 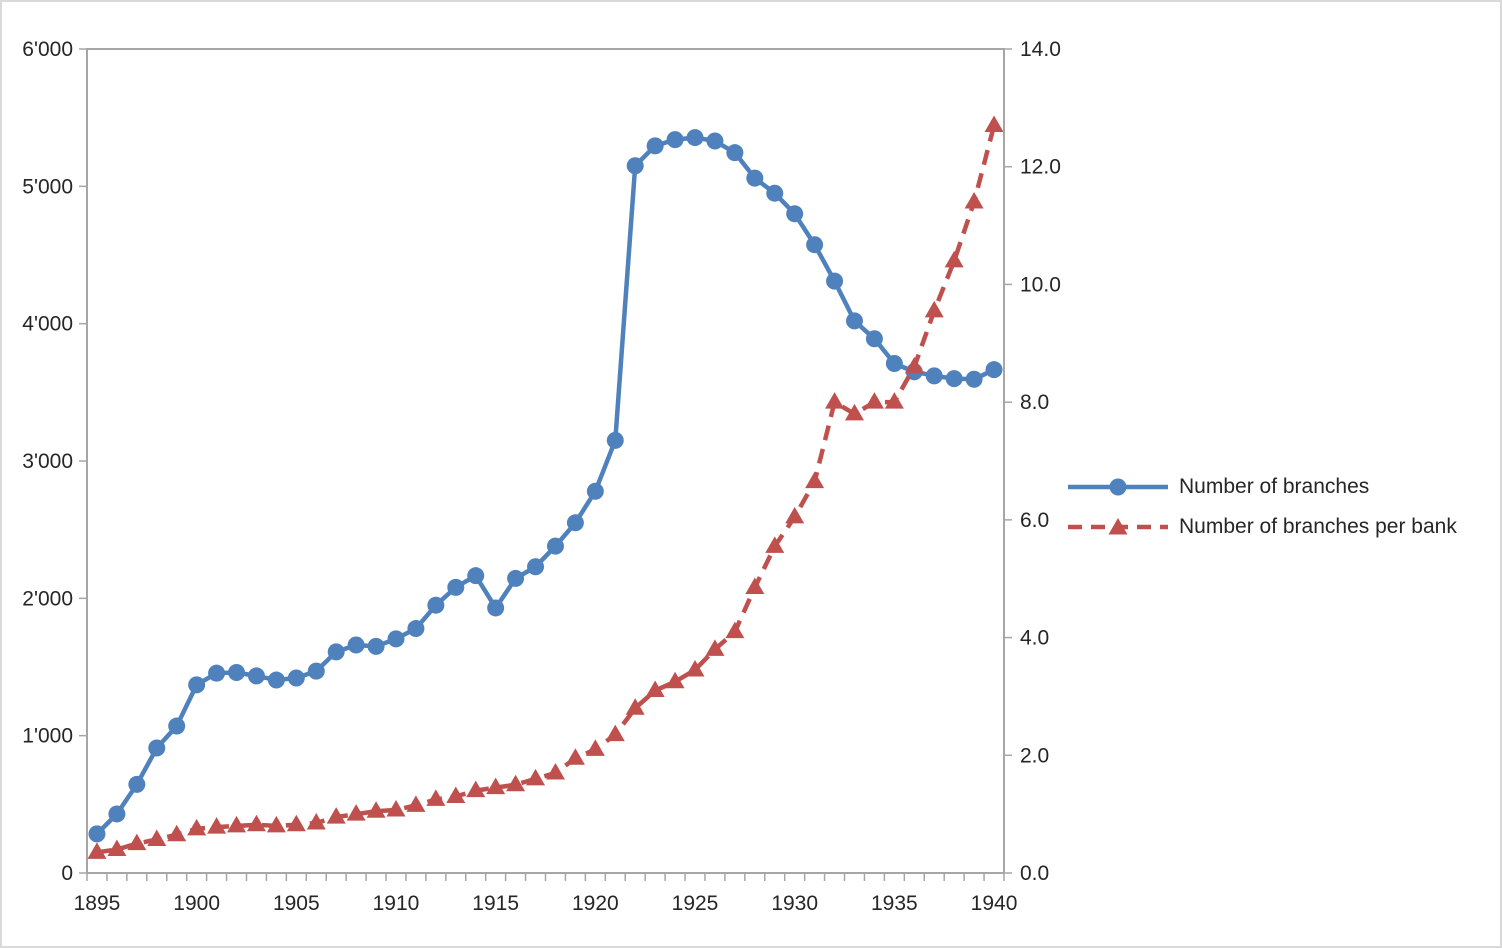 What do you see at coordinates (1318, 526) in the screenshot?
I see `legend-label-number-of-branches-per-bank: Number of branches per bank` at bounding box center [1318, 526].